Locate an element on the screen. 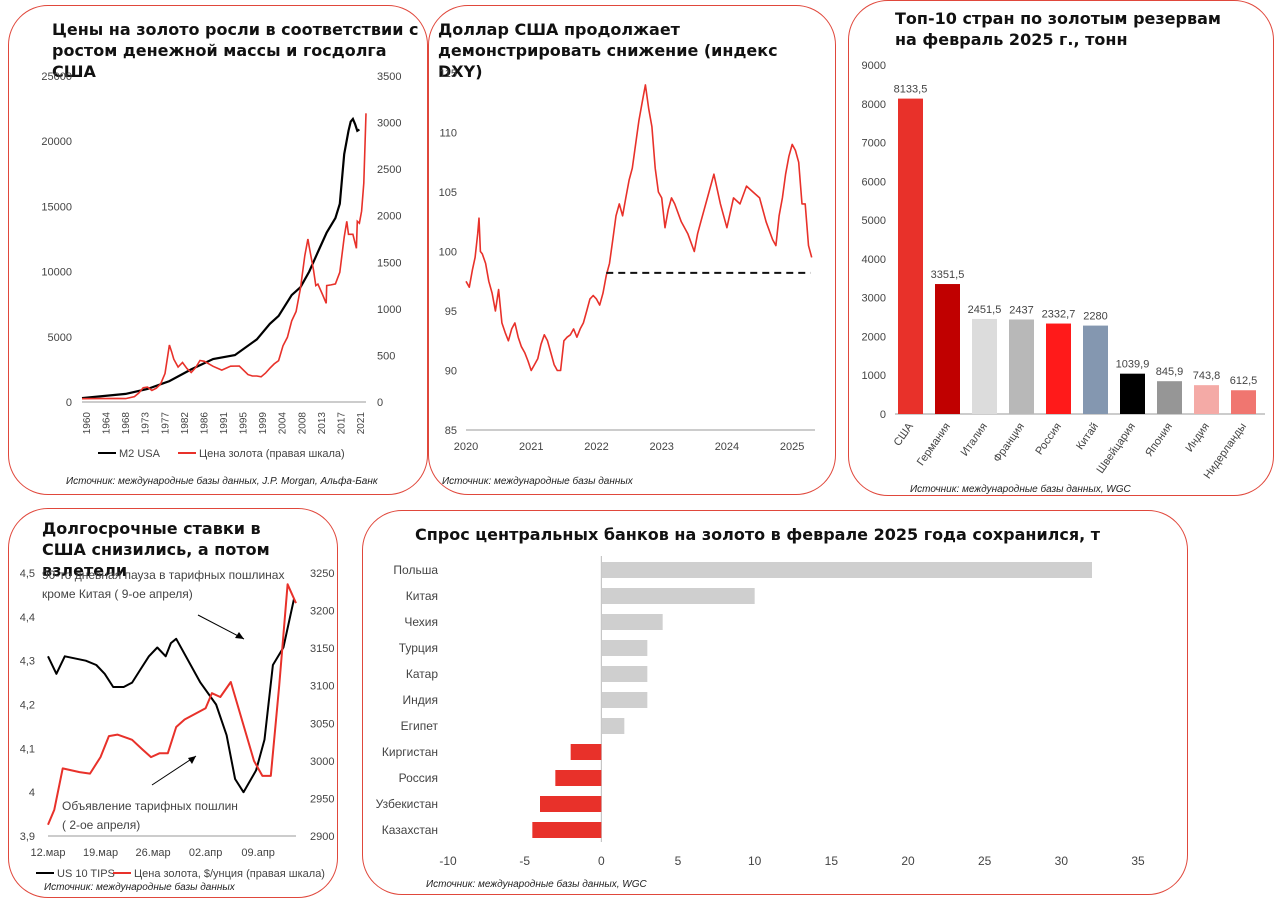 This screenshot has height=905, width=1280. annotation-arrow-pause is located at coordinates (221, 627).